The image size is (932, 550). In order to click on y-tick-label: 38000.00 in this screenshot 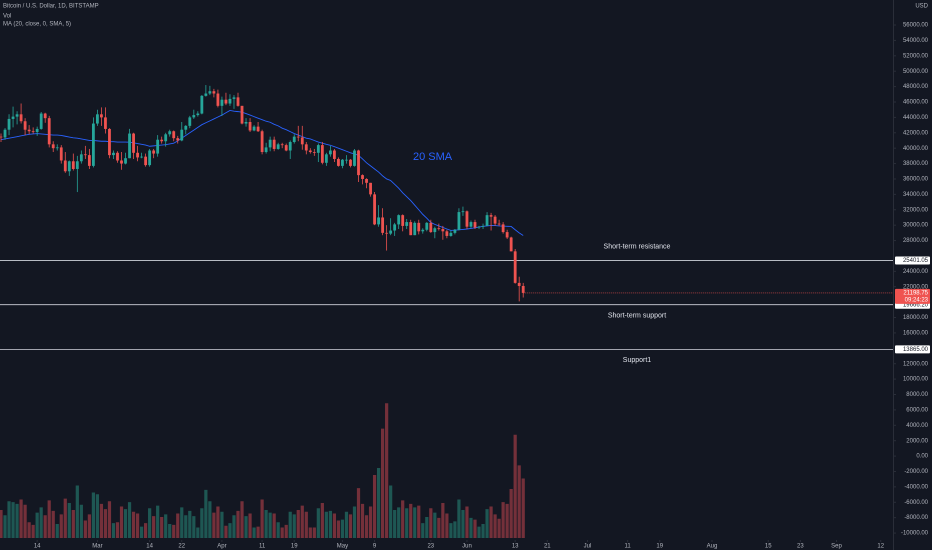, I will do `click(916, 164)`.